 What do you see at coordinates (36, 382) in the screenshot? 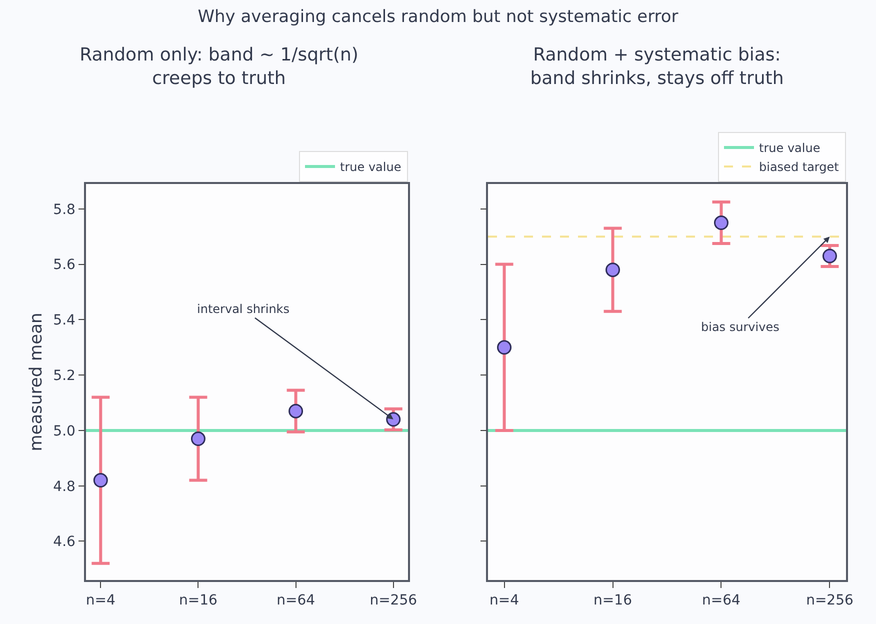
I see `y-axis-title: measured mean` at bounding box center [36, 382].